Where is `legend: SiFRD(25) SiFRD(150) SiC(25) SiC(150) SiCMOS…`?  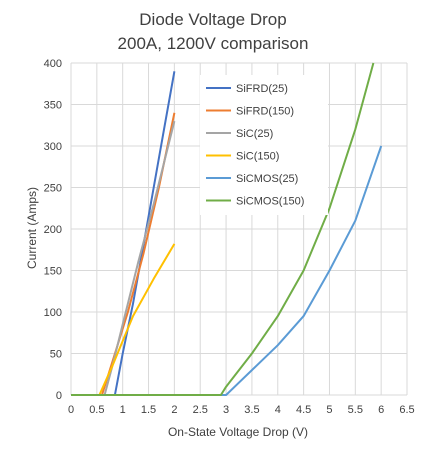 legend: SiFRD(25) SiFRD(150) SiC(25) SiC(150) SiCMOS… is located at coordinates (255, 145).